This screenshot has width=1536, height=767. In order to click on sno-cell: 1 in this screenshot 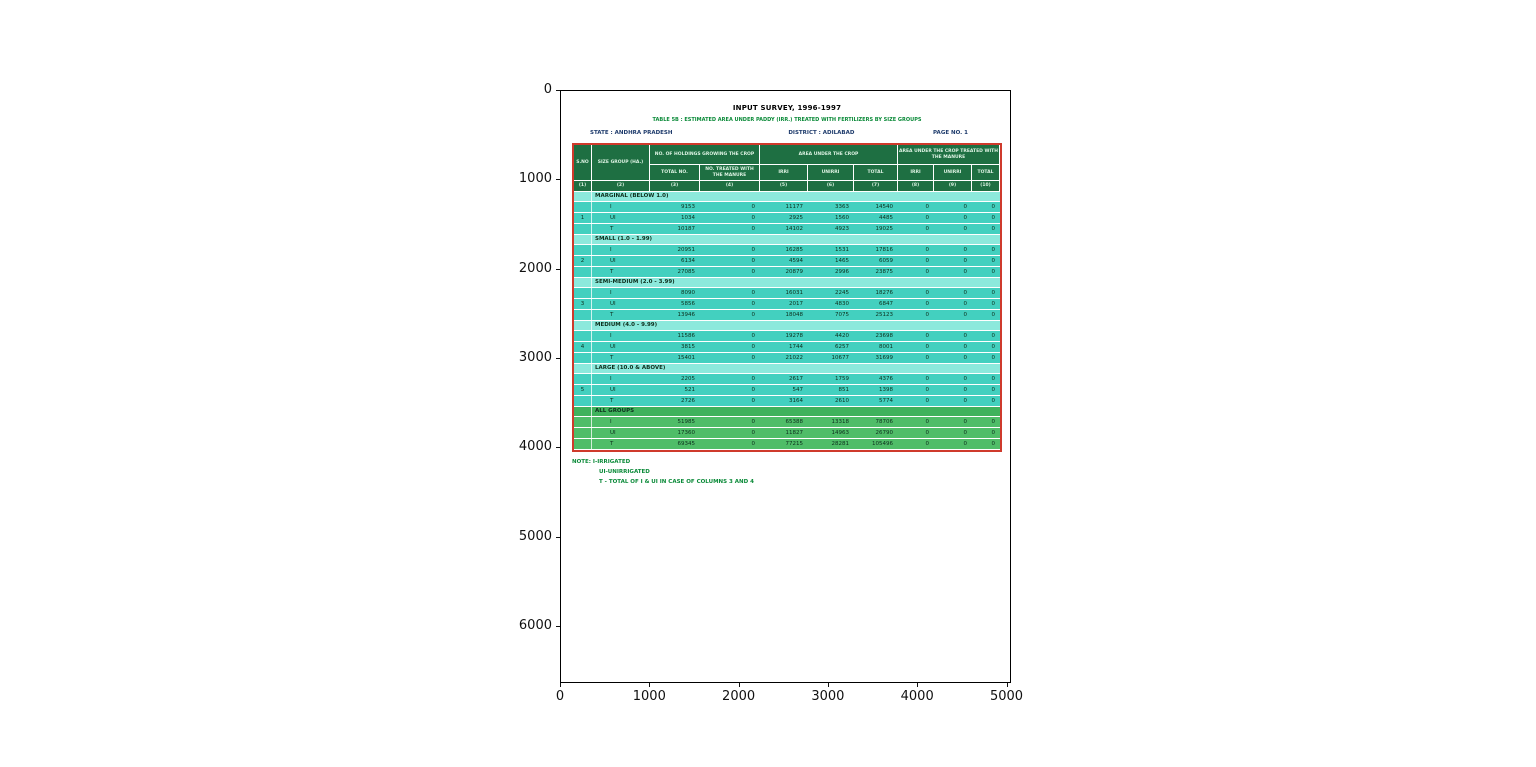, I will do `click(583, 218)`.